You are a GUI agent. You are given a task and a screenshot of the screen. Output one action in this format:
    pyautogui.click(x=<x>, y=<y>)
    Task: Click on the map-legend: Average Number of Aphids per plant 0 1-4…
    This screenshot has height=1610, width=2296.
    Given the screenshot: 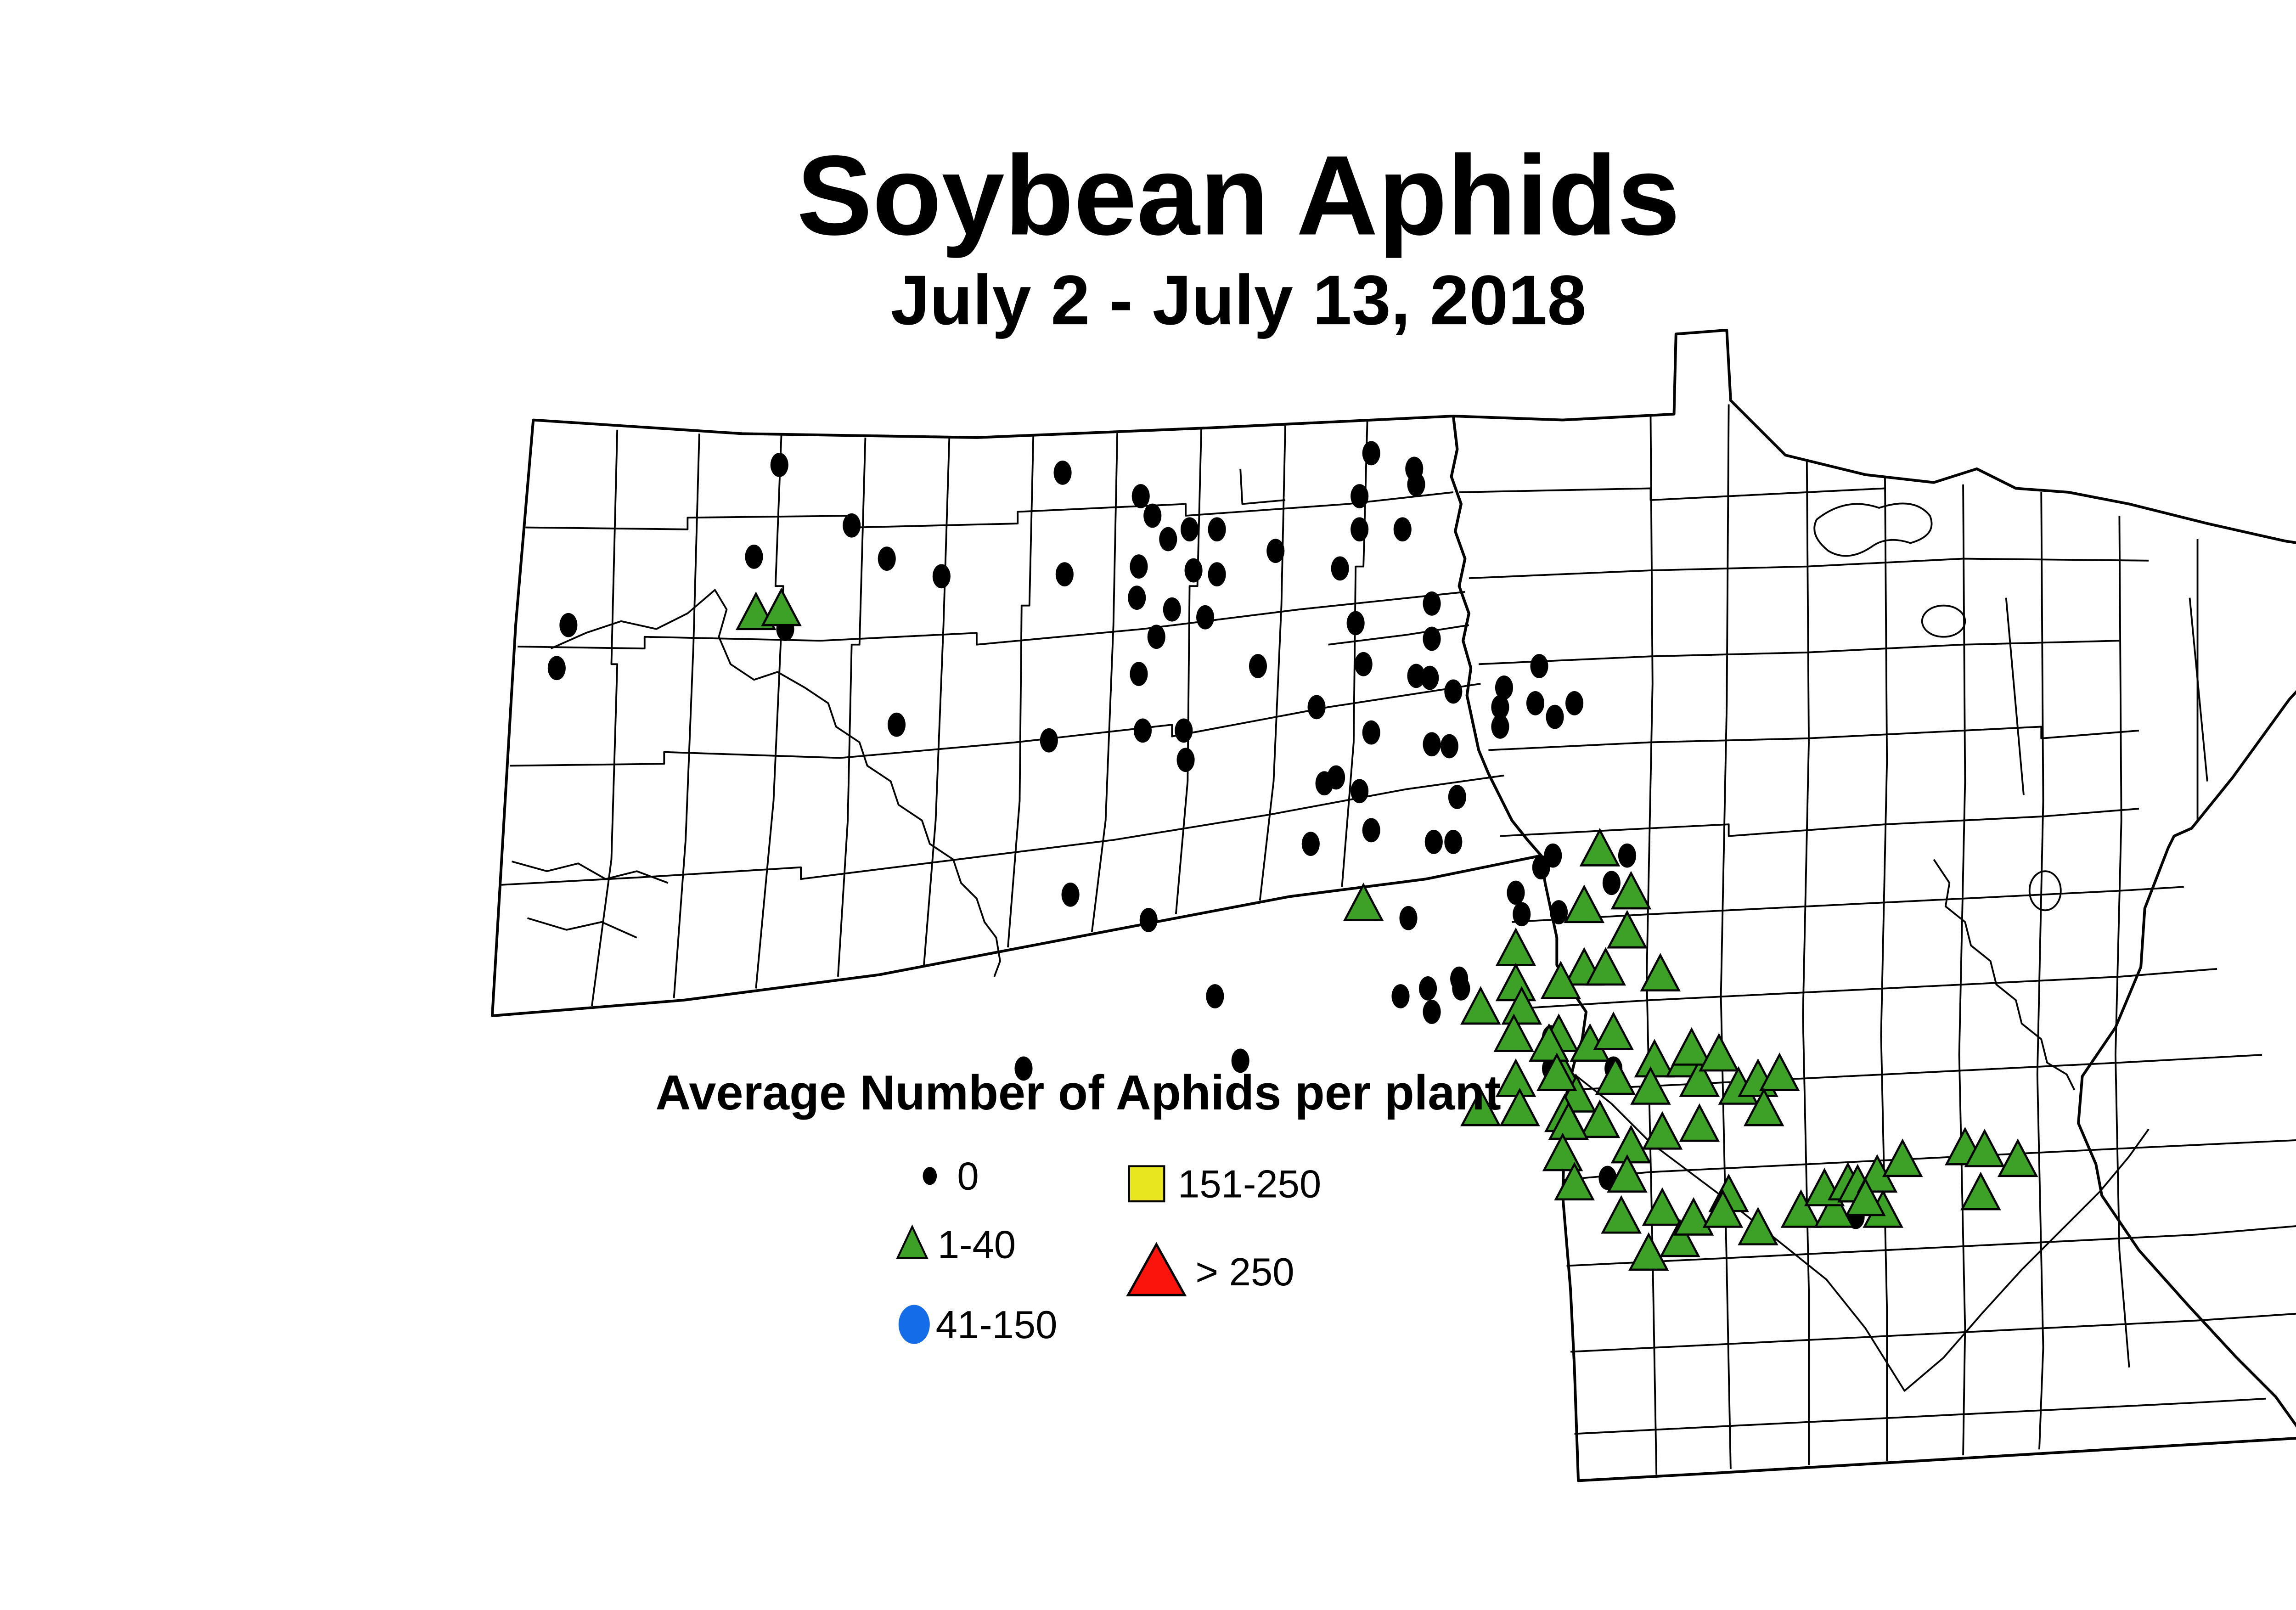 What is the action you would take?
    pyautogui.click(x=1078, y=1206)
    